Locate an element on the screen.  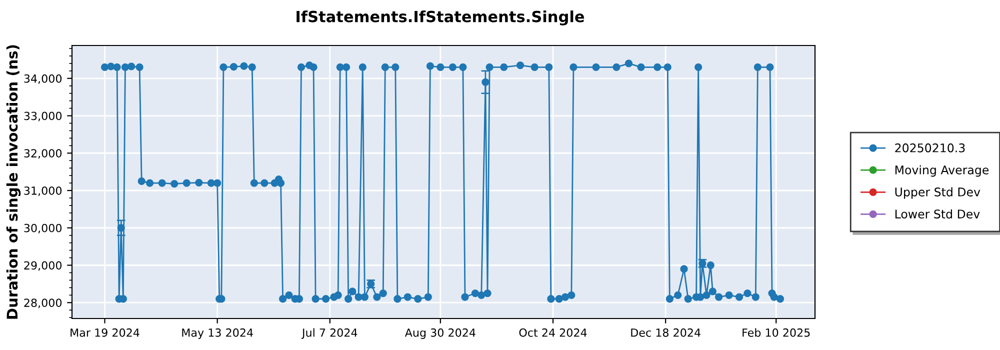
chart-title: IfStatements.IfStatements.Single is located at coordinates (440, 18).